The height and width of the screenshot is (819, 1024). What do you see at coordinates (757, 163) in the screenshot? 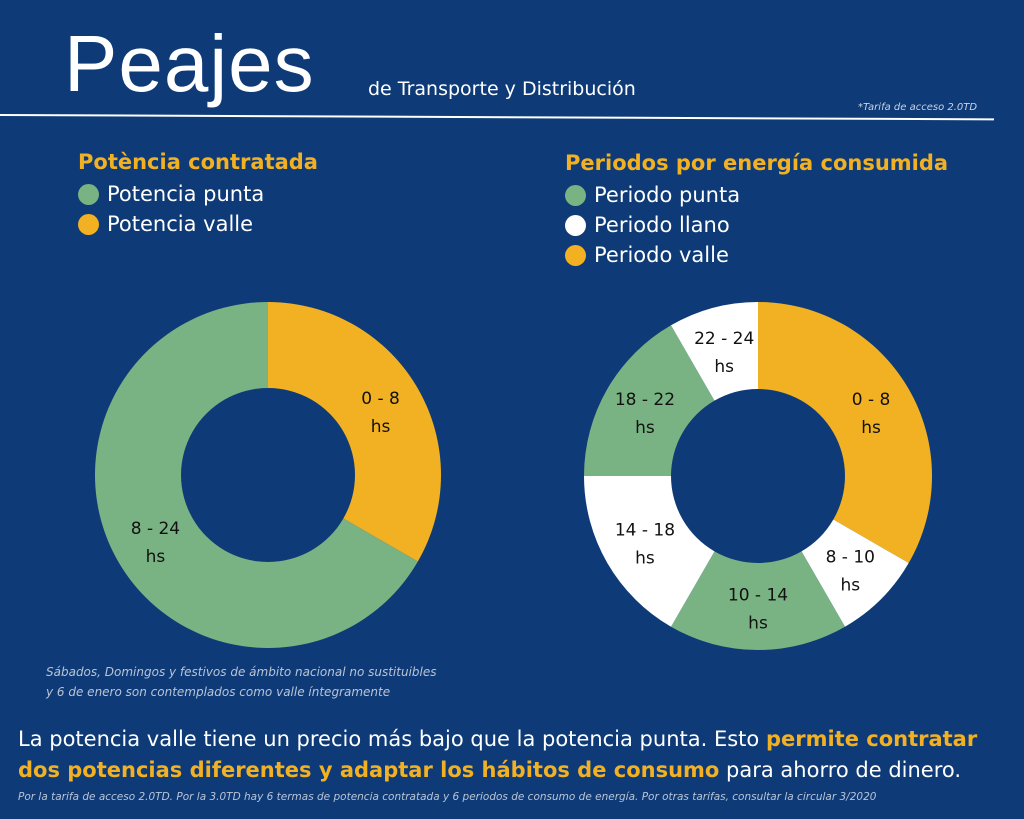
I see `chart-title-right: Periodos por energía consumida` at bounding box center [757, 163].